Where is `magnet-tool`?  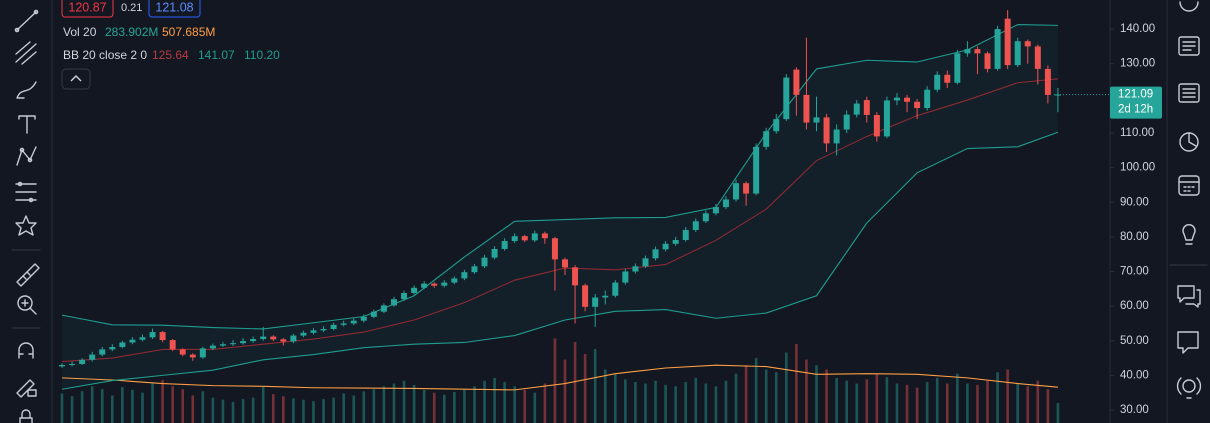
magnet-tool is located at coordinates (26, 350).